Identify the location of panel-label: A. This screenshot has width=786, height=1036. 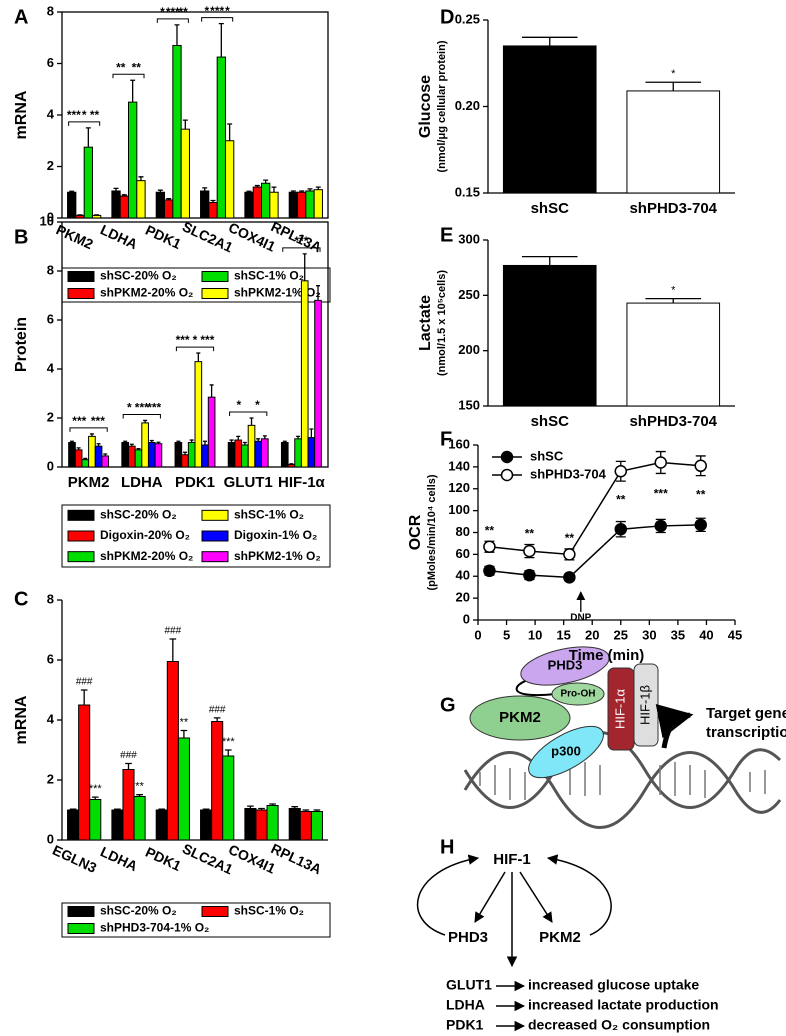
(21, 17).